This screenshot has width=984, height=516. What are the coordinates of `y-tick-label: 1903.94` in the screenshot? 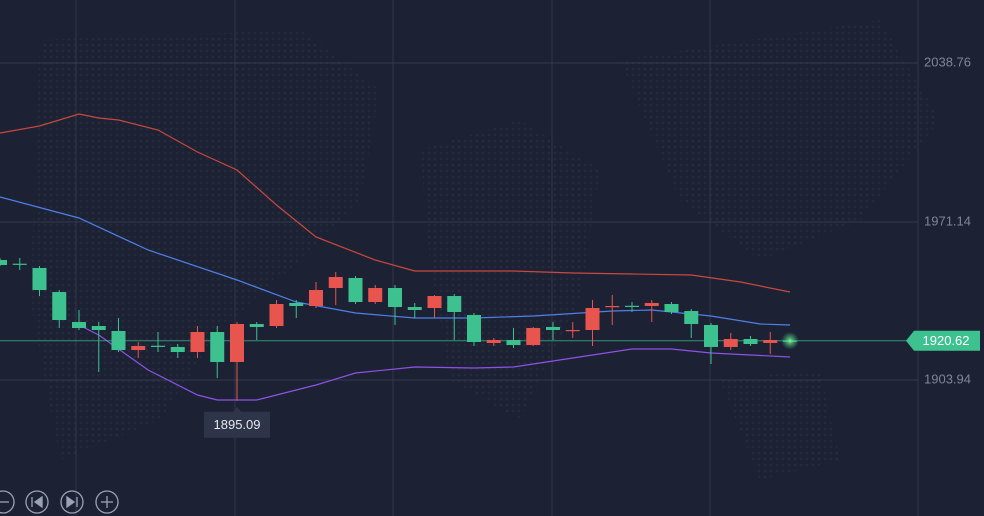 It's located at (947, 378).